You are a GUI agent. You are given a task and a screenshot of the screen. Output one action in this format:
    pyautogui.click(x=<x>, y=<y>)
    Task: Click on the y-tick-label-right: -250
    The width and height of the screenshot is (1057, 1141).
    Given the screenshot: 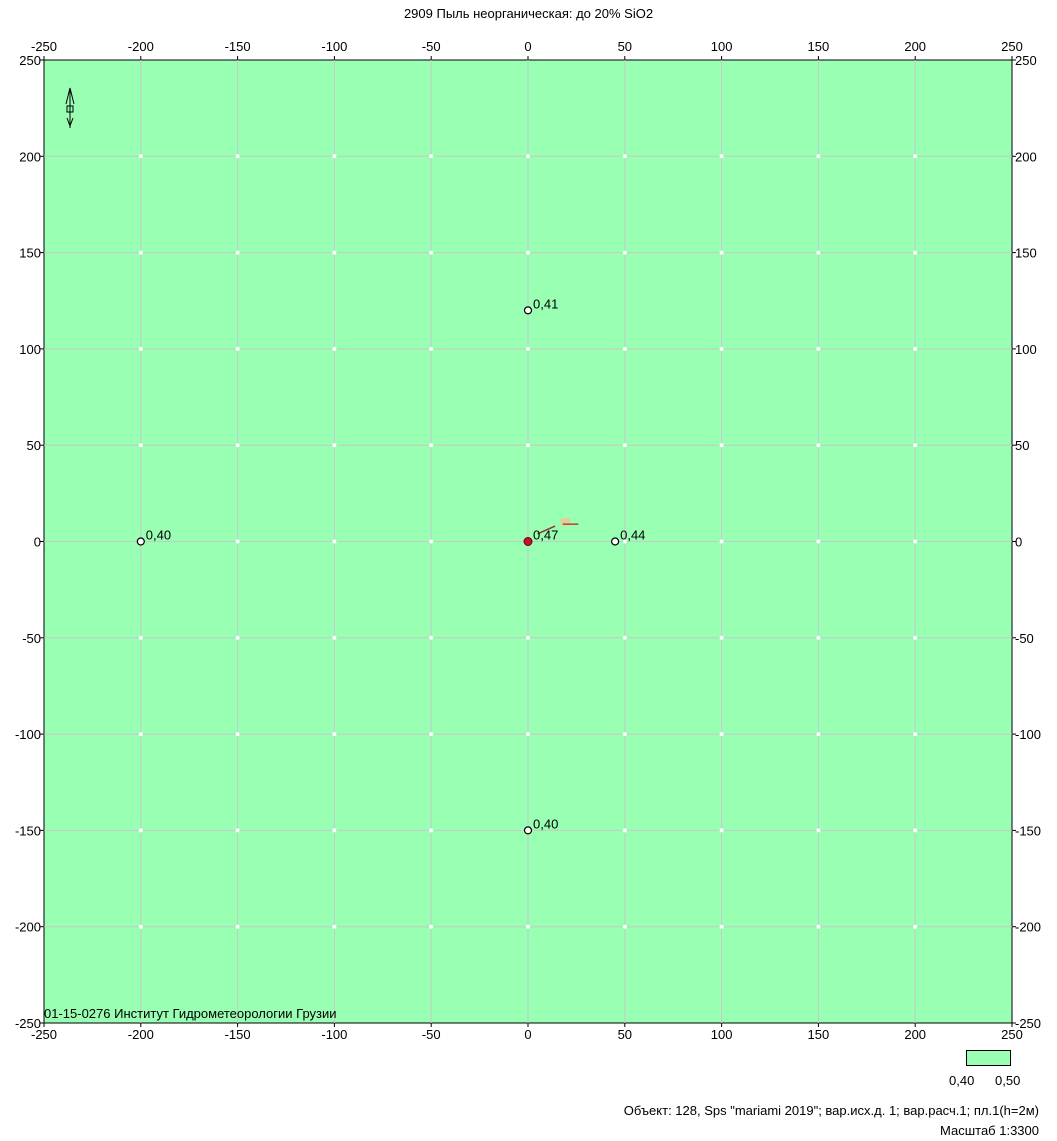 What is the action you would take?
    pyautogui.click(x=1028, y=1023)
    